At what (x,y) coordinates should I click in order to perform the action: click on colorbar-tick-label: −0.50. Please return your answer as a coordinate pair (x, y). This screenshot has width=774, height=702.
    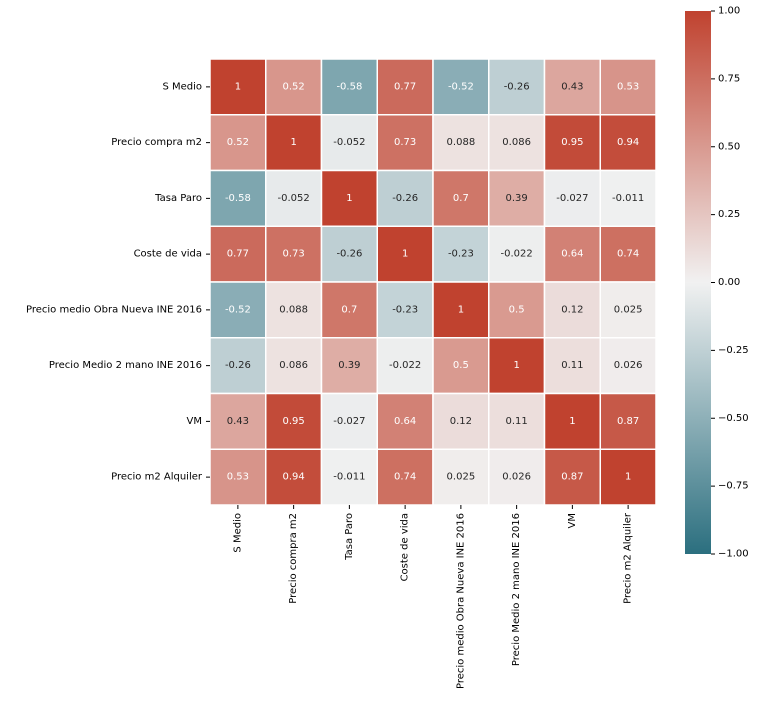
    Looking at the image, I should click on (733, 418).